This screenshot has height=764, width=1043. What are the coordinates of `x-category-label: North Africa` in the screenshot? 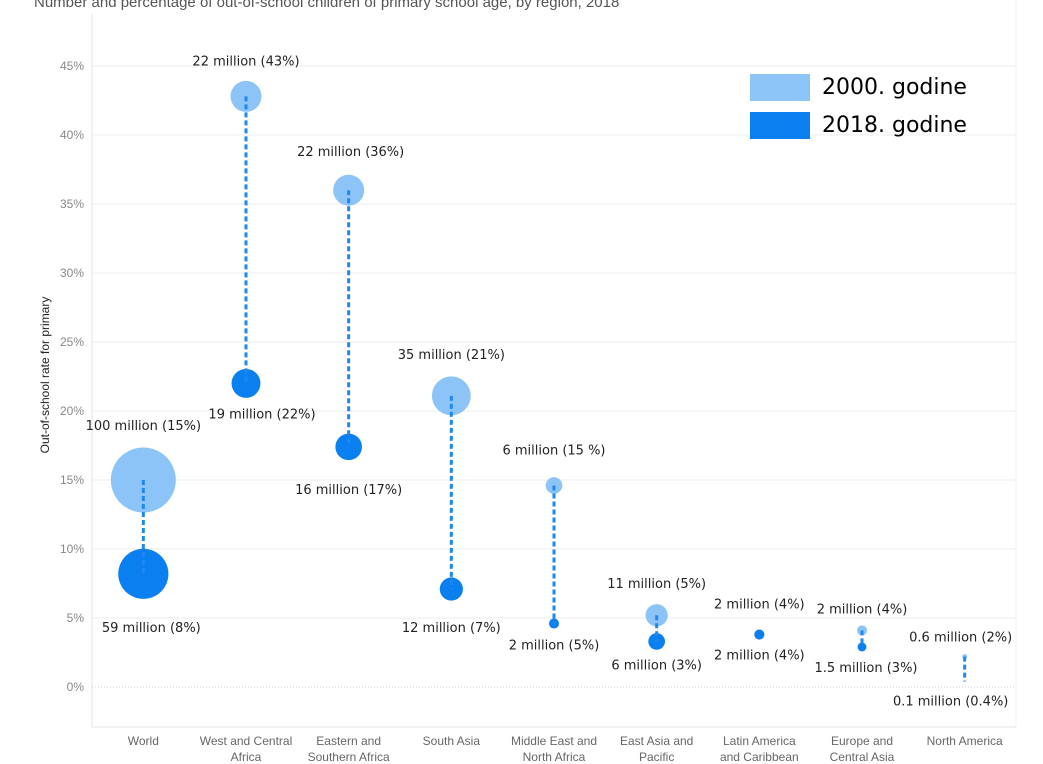 It's located at (554, 757).